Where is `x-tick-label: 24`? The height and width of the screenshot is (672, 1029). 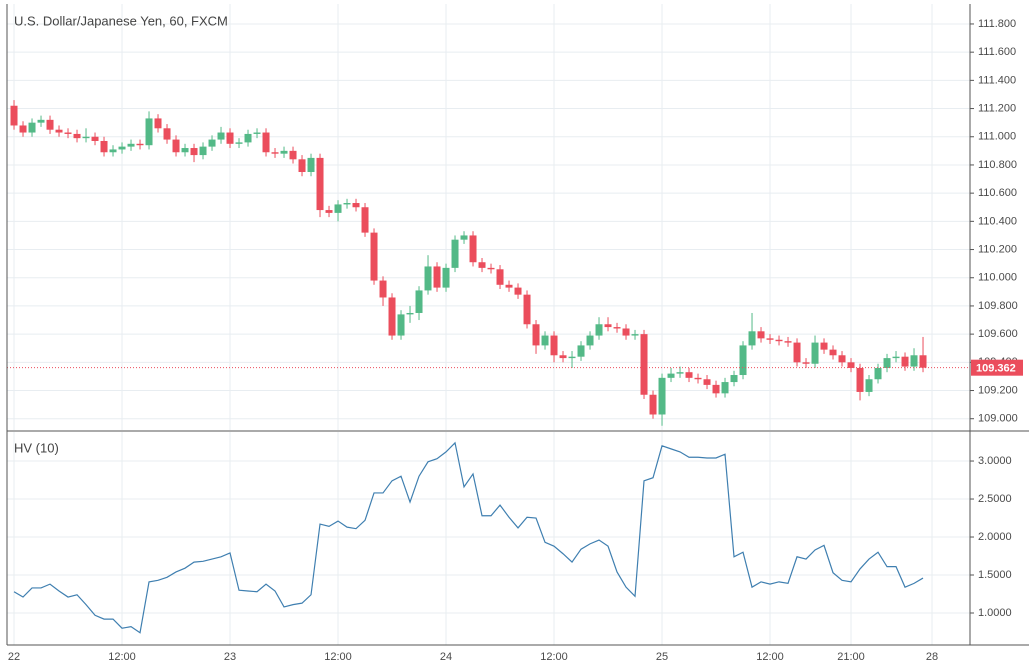 x-tick-label: 24 is located at coordinates (446, 657).